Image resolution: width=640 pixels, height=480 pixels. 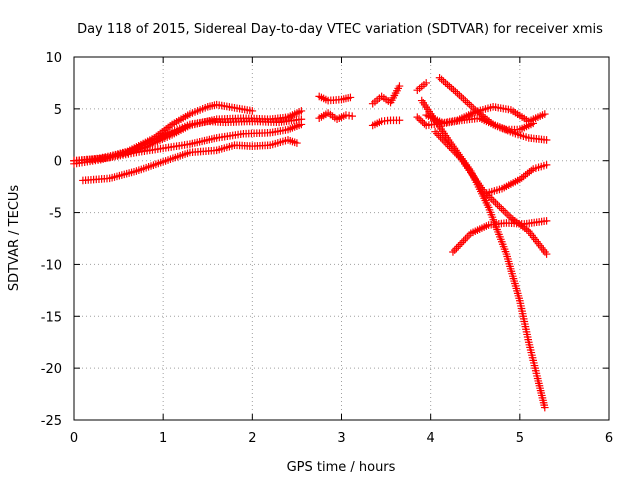 I want to click on x-tick-label: 3, so click(x=341, y=438).